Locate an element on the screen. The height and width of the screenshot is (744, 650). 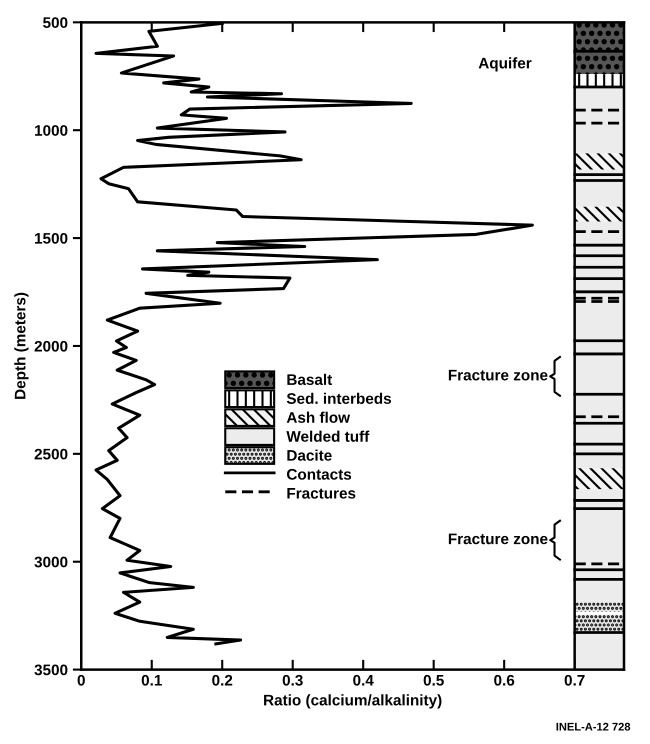
x-tick-label: 0.6 is located at coordinates (504, 680).